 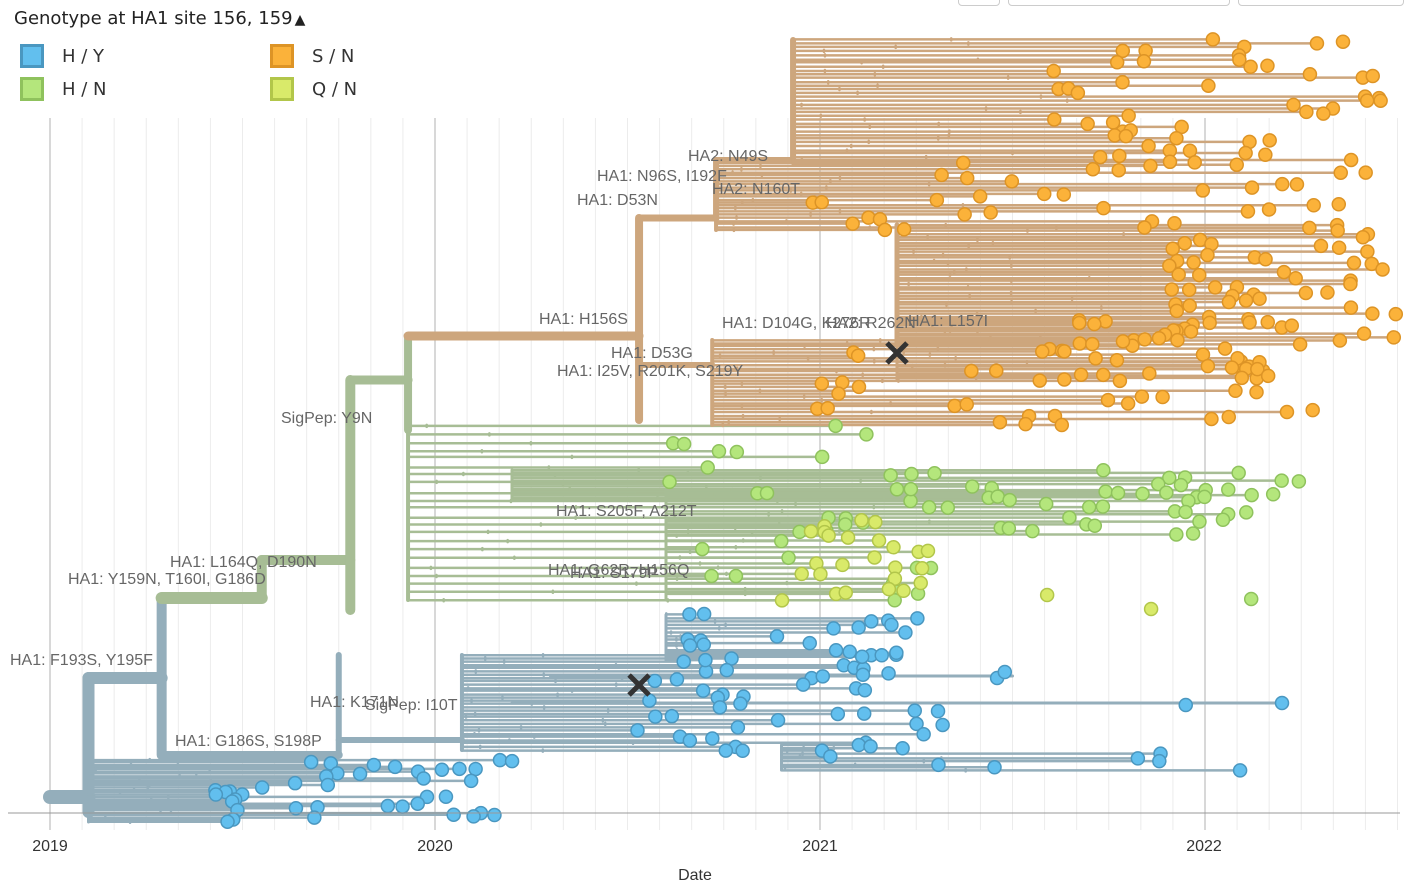 I want to click on legend-item-sn: S / N, so click(x=312, y=56).